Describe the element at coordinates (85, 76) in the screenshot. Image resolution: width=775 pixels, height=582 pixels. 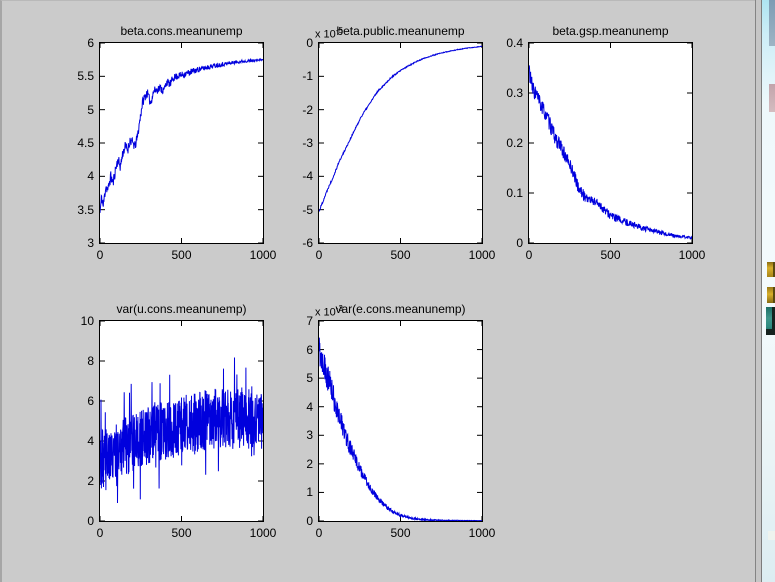
I see `y-tick-label: 5.5` at that location.